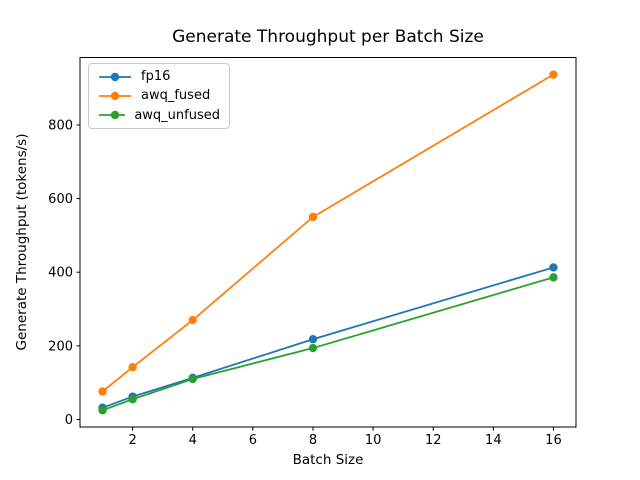 This screenshot has height=480, width=640. I want to click on x-tick-label: 14, so click(493, 440).